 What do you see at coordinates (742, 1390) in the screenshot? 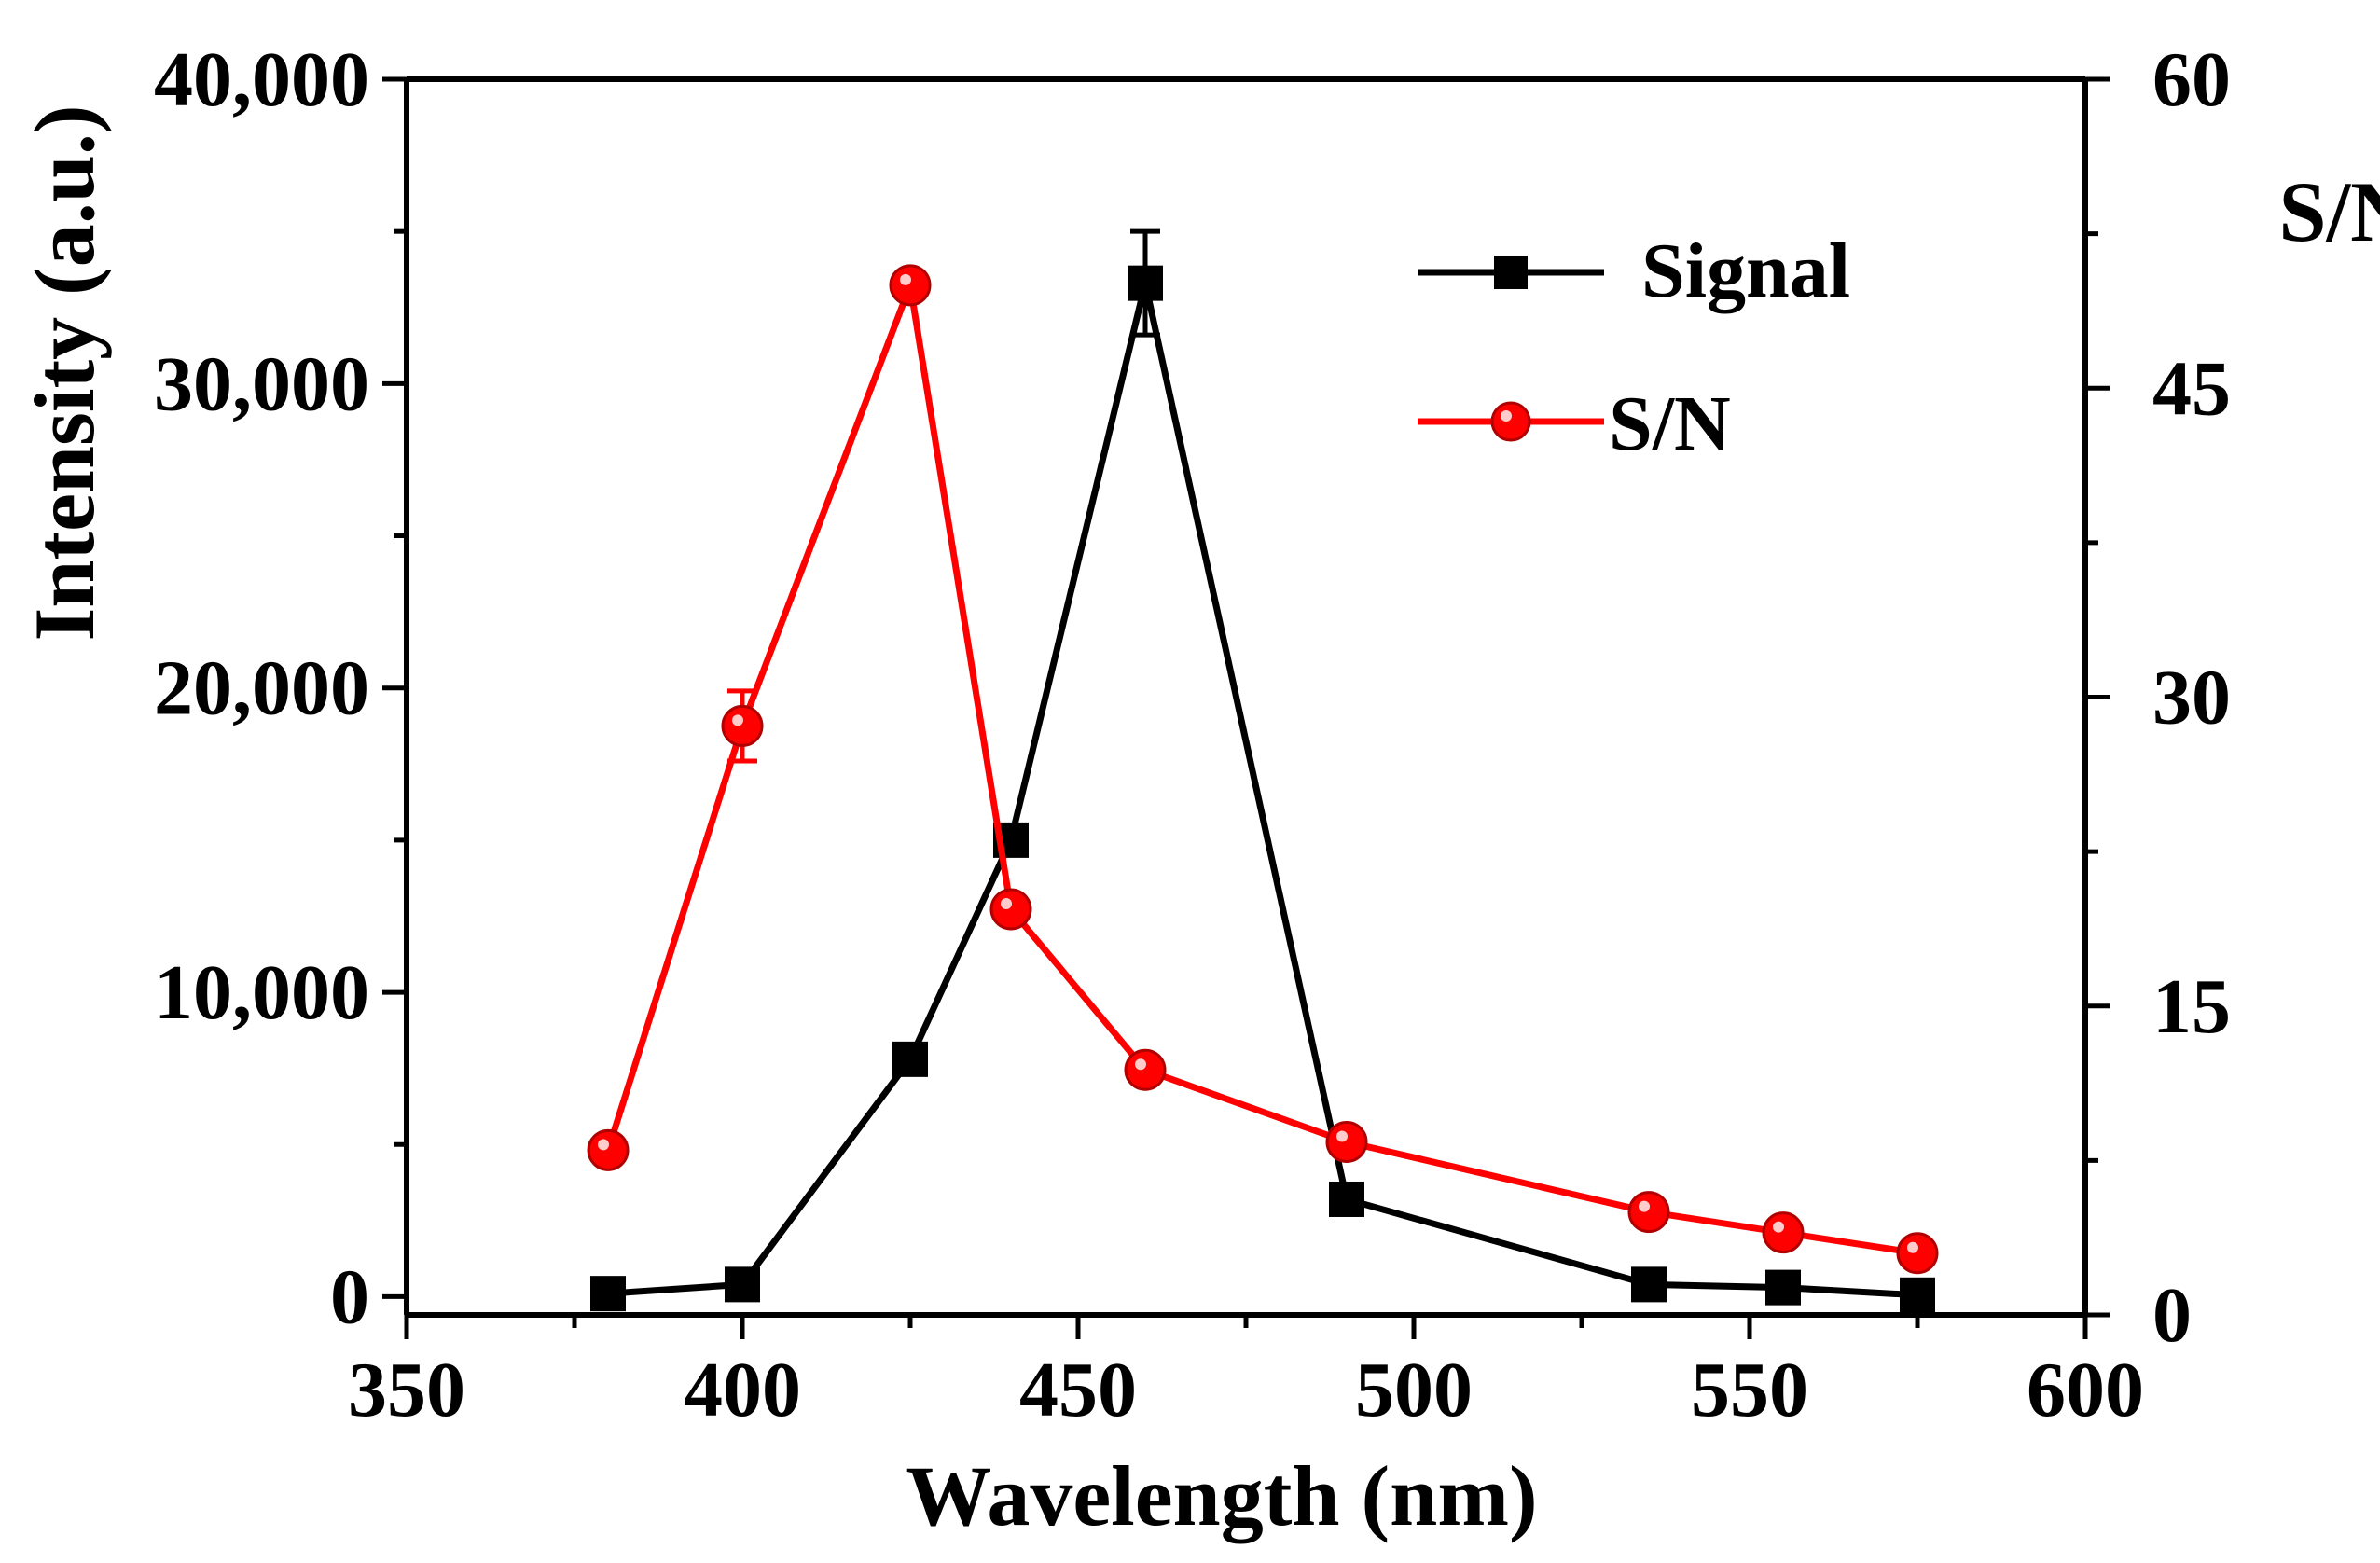
I see `x-tick-label: 400` at bounding box center [742, 1390].